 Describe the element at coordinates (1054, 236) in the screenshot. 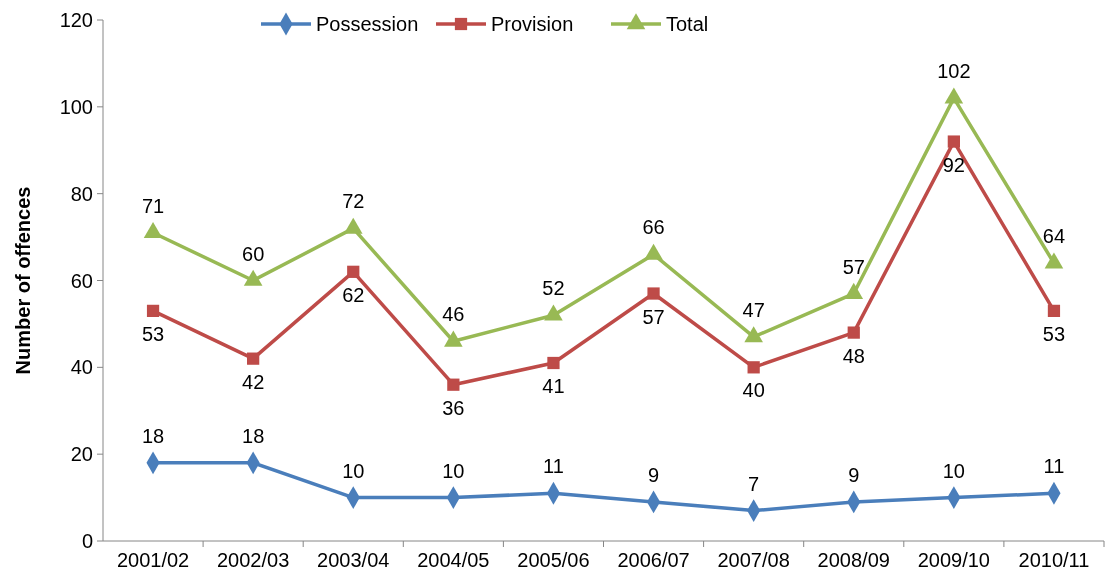

I see `data-label: 64` at that location.